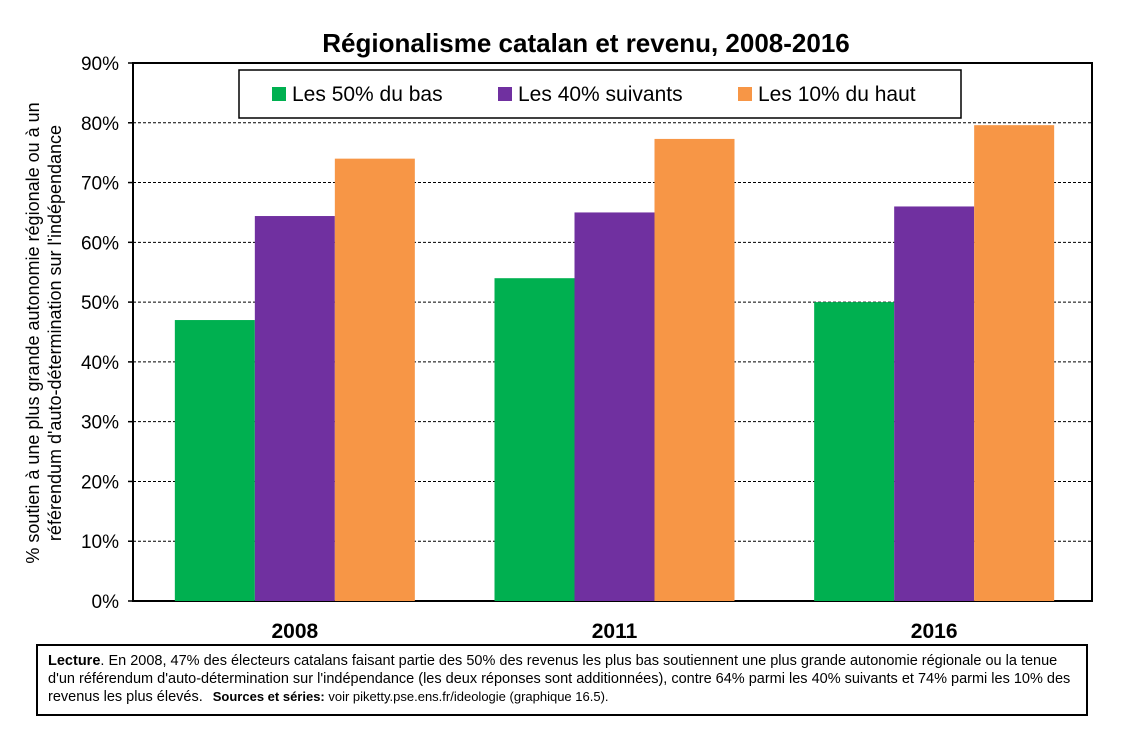  I want to click on x-tick-label: 2011, so click(615, 630).